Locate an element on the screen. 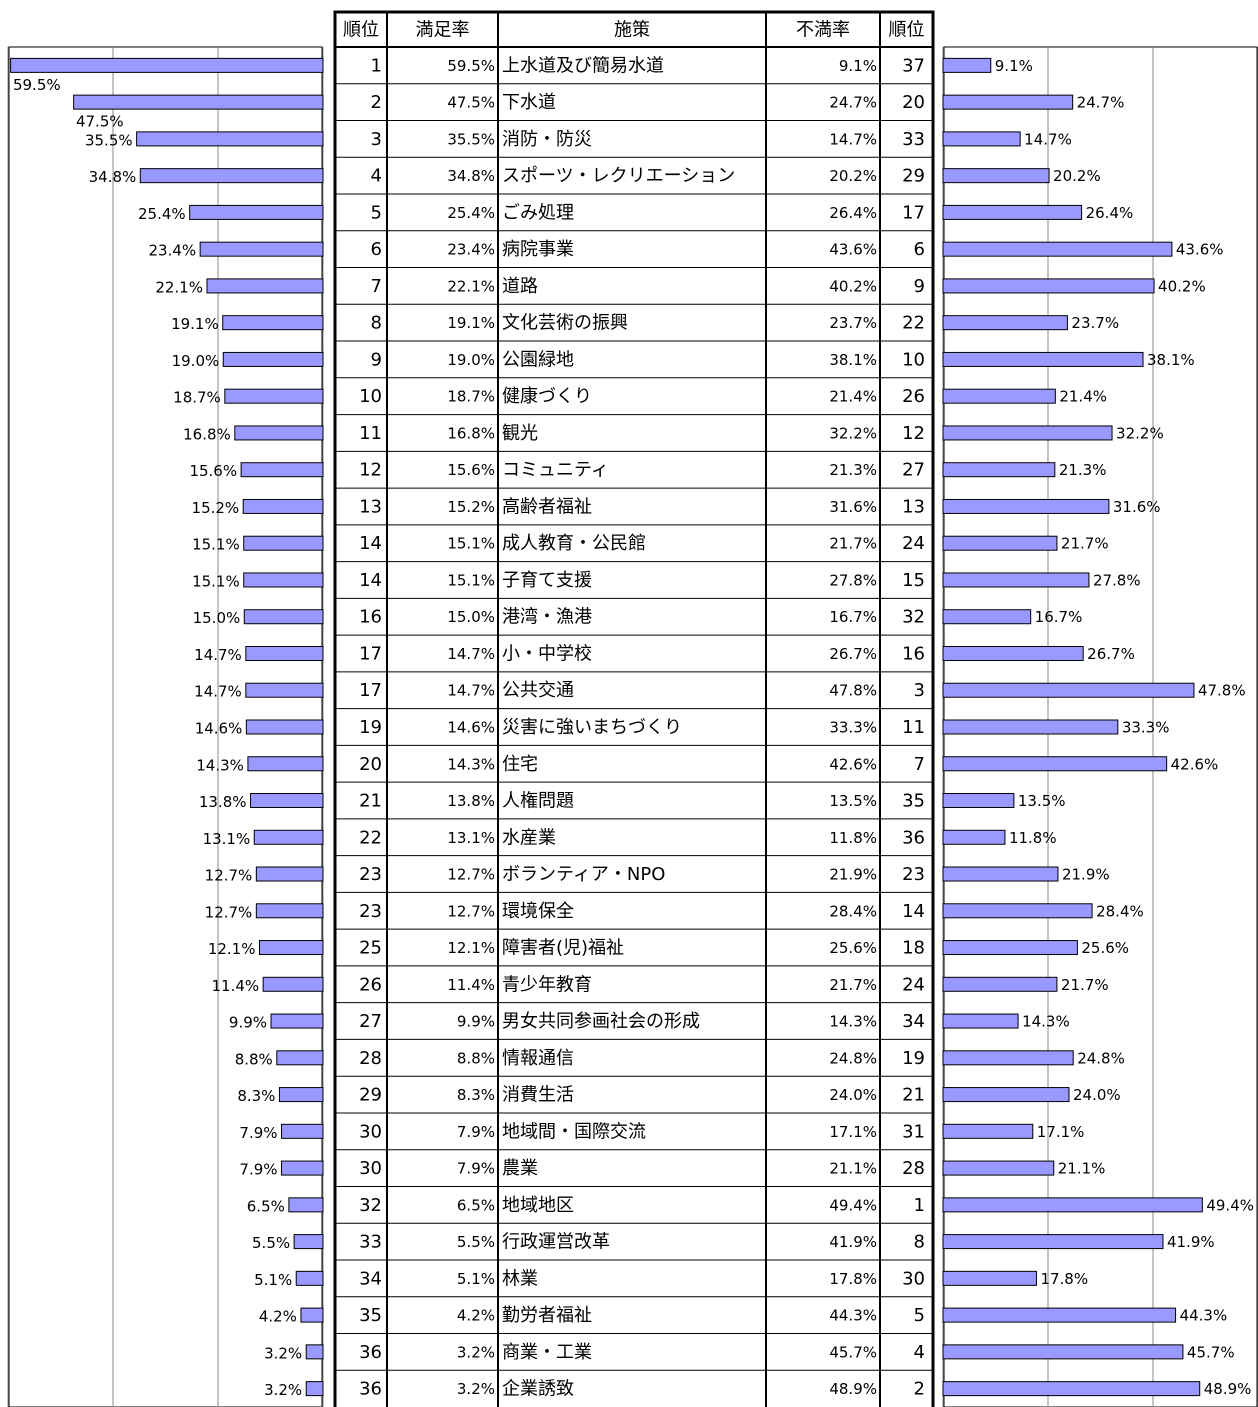 Image resolution: width=1258 pixels, height=1407 pixels. table-cell: 24.0% is located at coordinates (853, 1095).